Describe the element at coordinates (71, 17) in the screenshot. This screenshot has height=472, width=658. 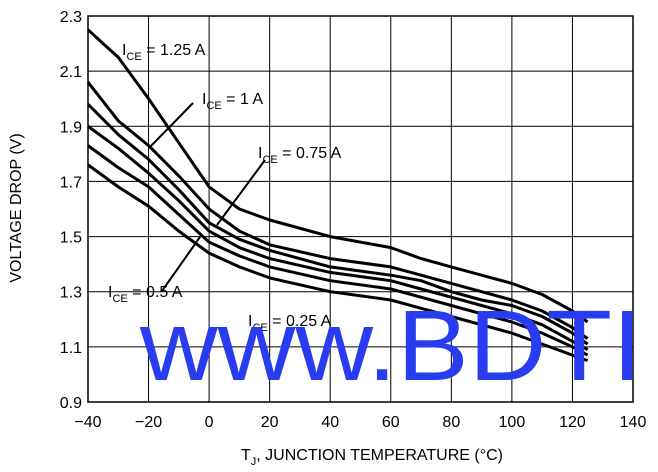
I see `y-tick-label: 2.3` at that location.